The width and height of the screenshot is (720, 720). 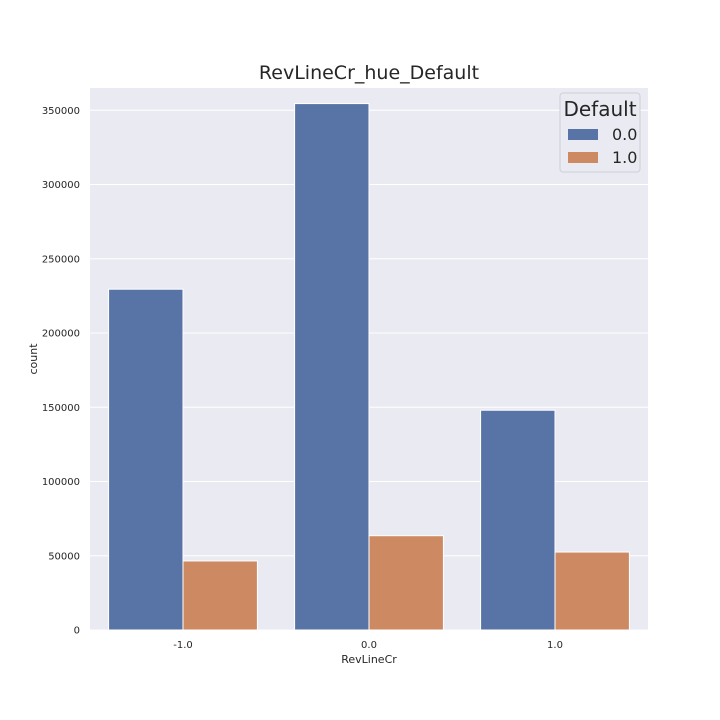 I want to click on x-tick-label: 0.0, so click(x=369, y=645).